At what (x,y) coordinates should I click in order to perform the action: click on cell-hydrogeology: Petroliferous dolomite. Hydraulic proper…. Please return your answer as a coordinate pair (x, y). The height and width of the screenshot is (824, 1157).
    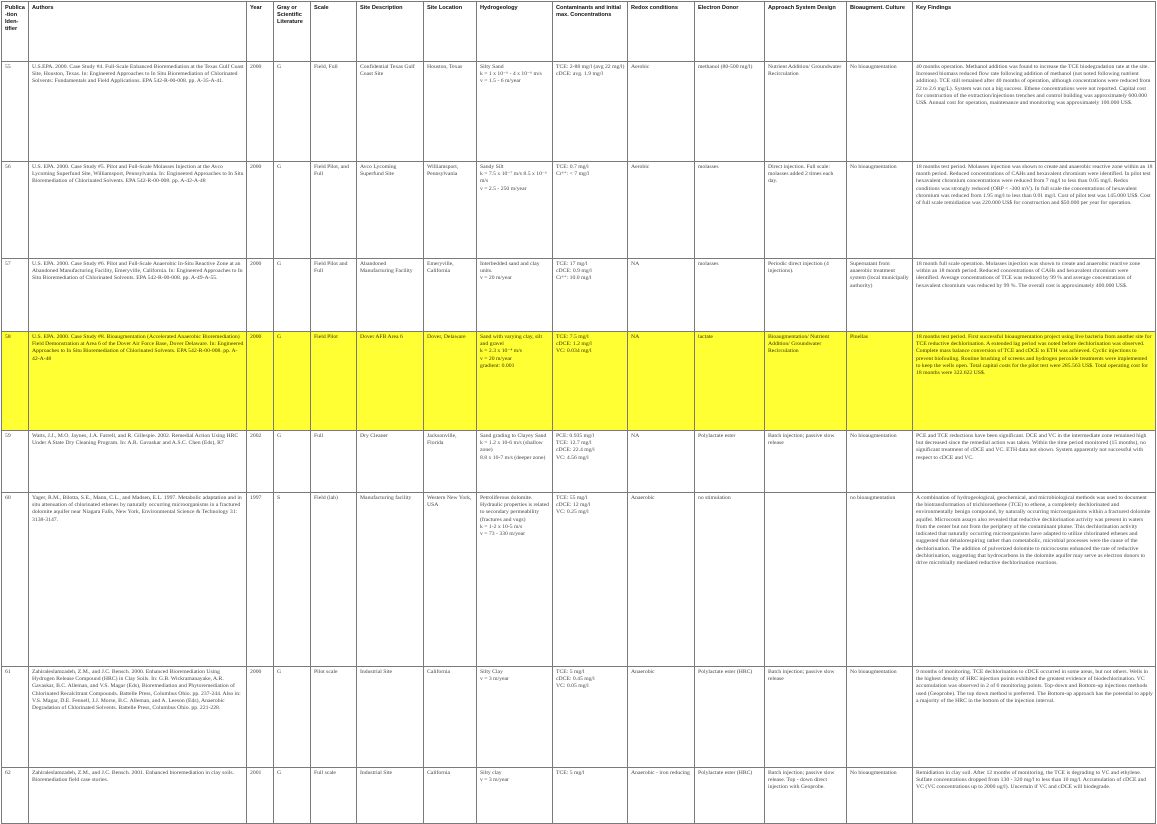
    Looking at the image, I should click on (514, 579).